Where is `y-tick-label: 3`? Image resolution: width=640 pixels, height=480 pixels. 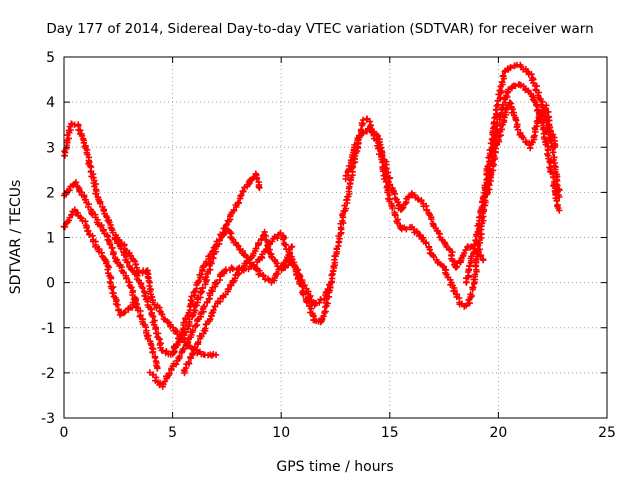 y-tick-label: 3 is located at coordinates (50, 148).